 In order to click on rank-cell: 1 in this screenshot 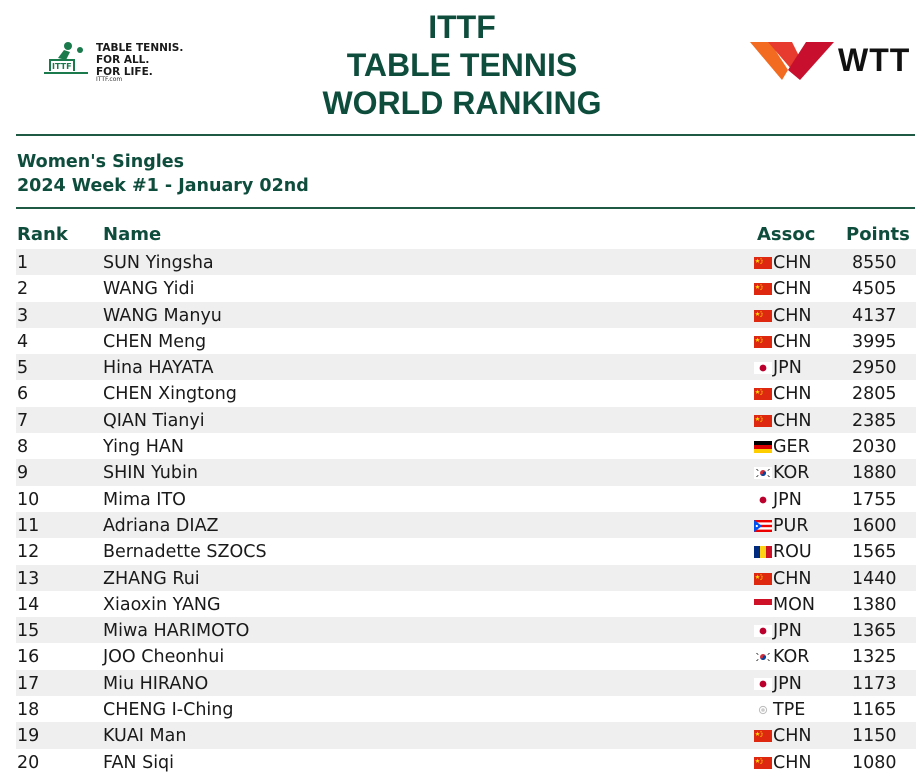, I will do `click(23, 263)`.